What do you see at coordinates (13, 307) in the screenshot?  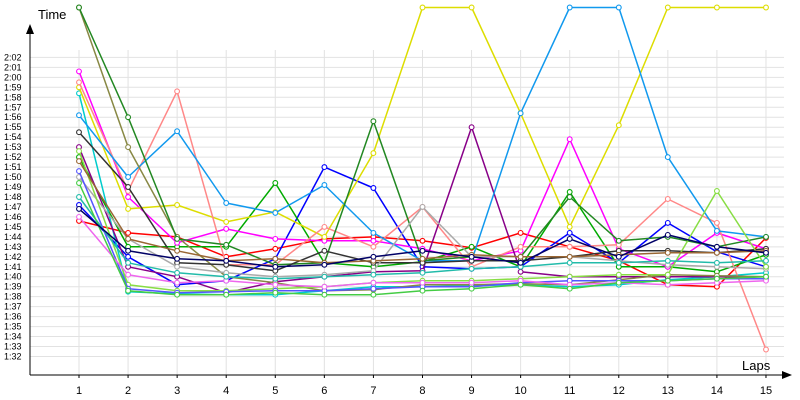 I see `y-tick-label: 1:37` at bounding box center [13, 307].